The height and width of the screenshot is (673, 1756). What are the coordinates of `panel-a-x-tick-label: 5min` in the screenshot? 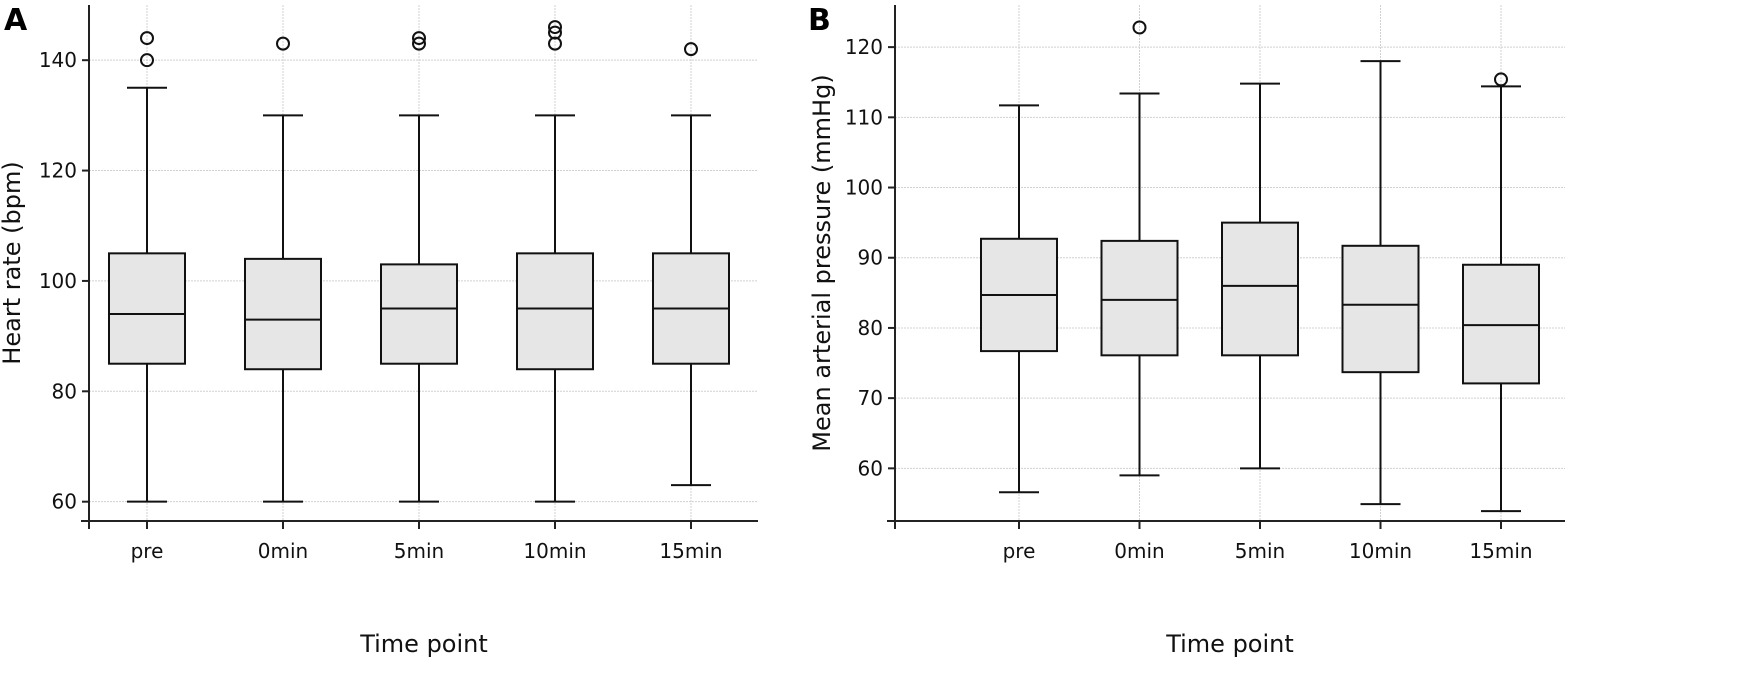 It's located at (419, 551).